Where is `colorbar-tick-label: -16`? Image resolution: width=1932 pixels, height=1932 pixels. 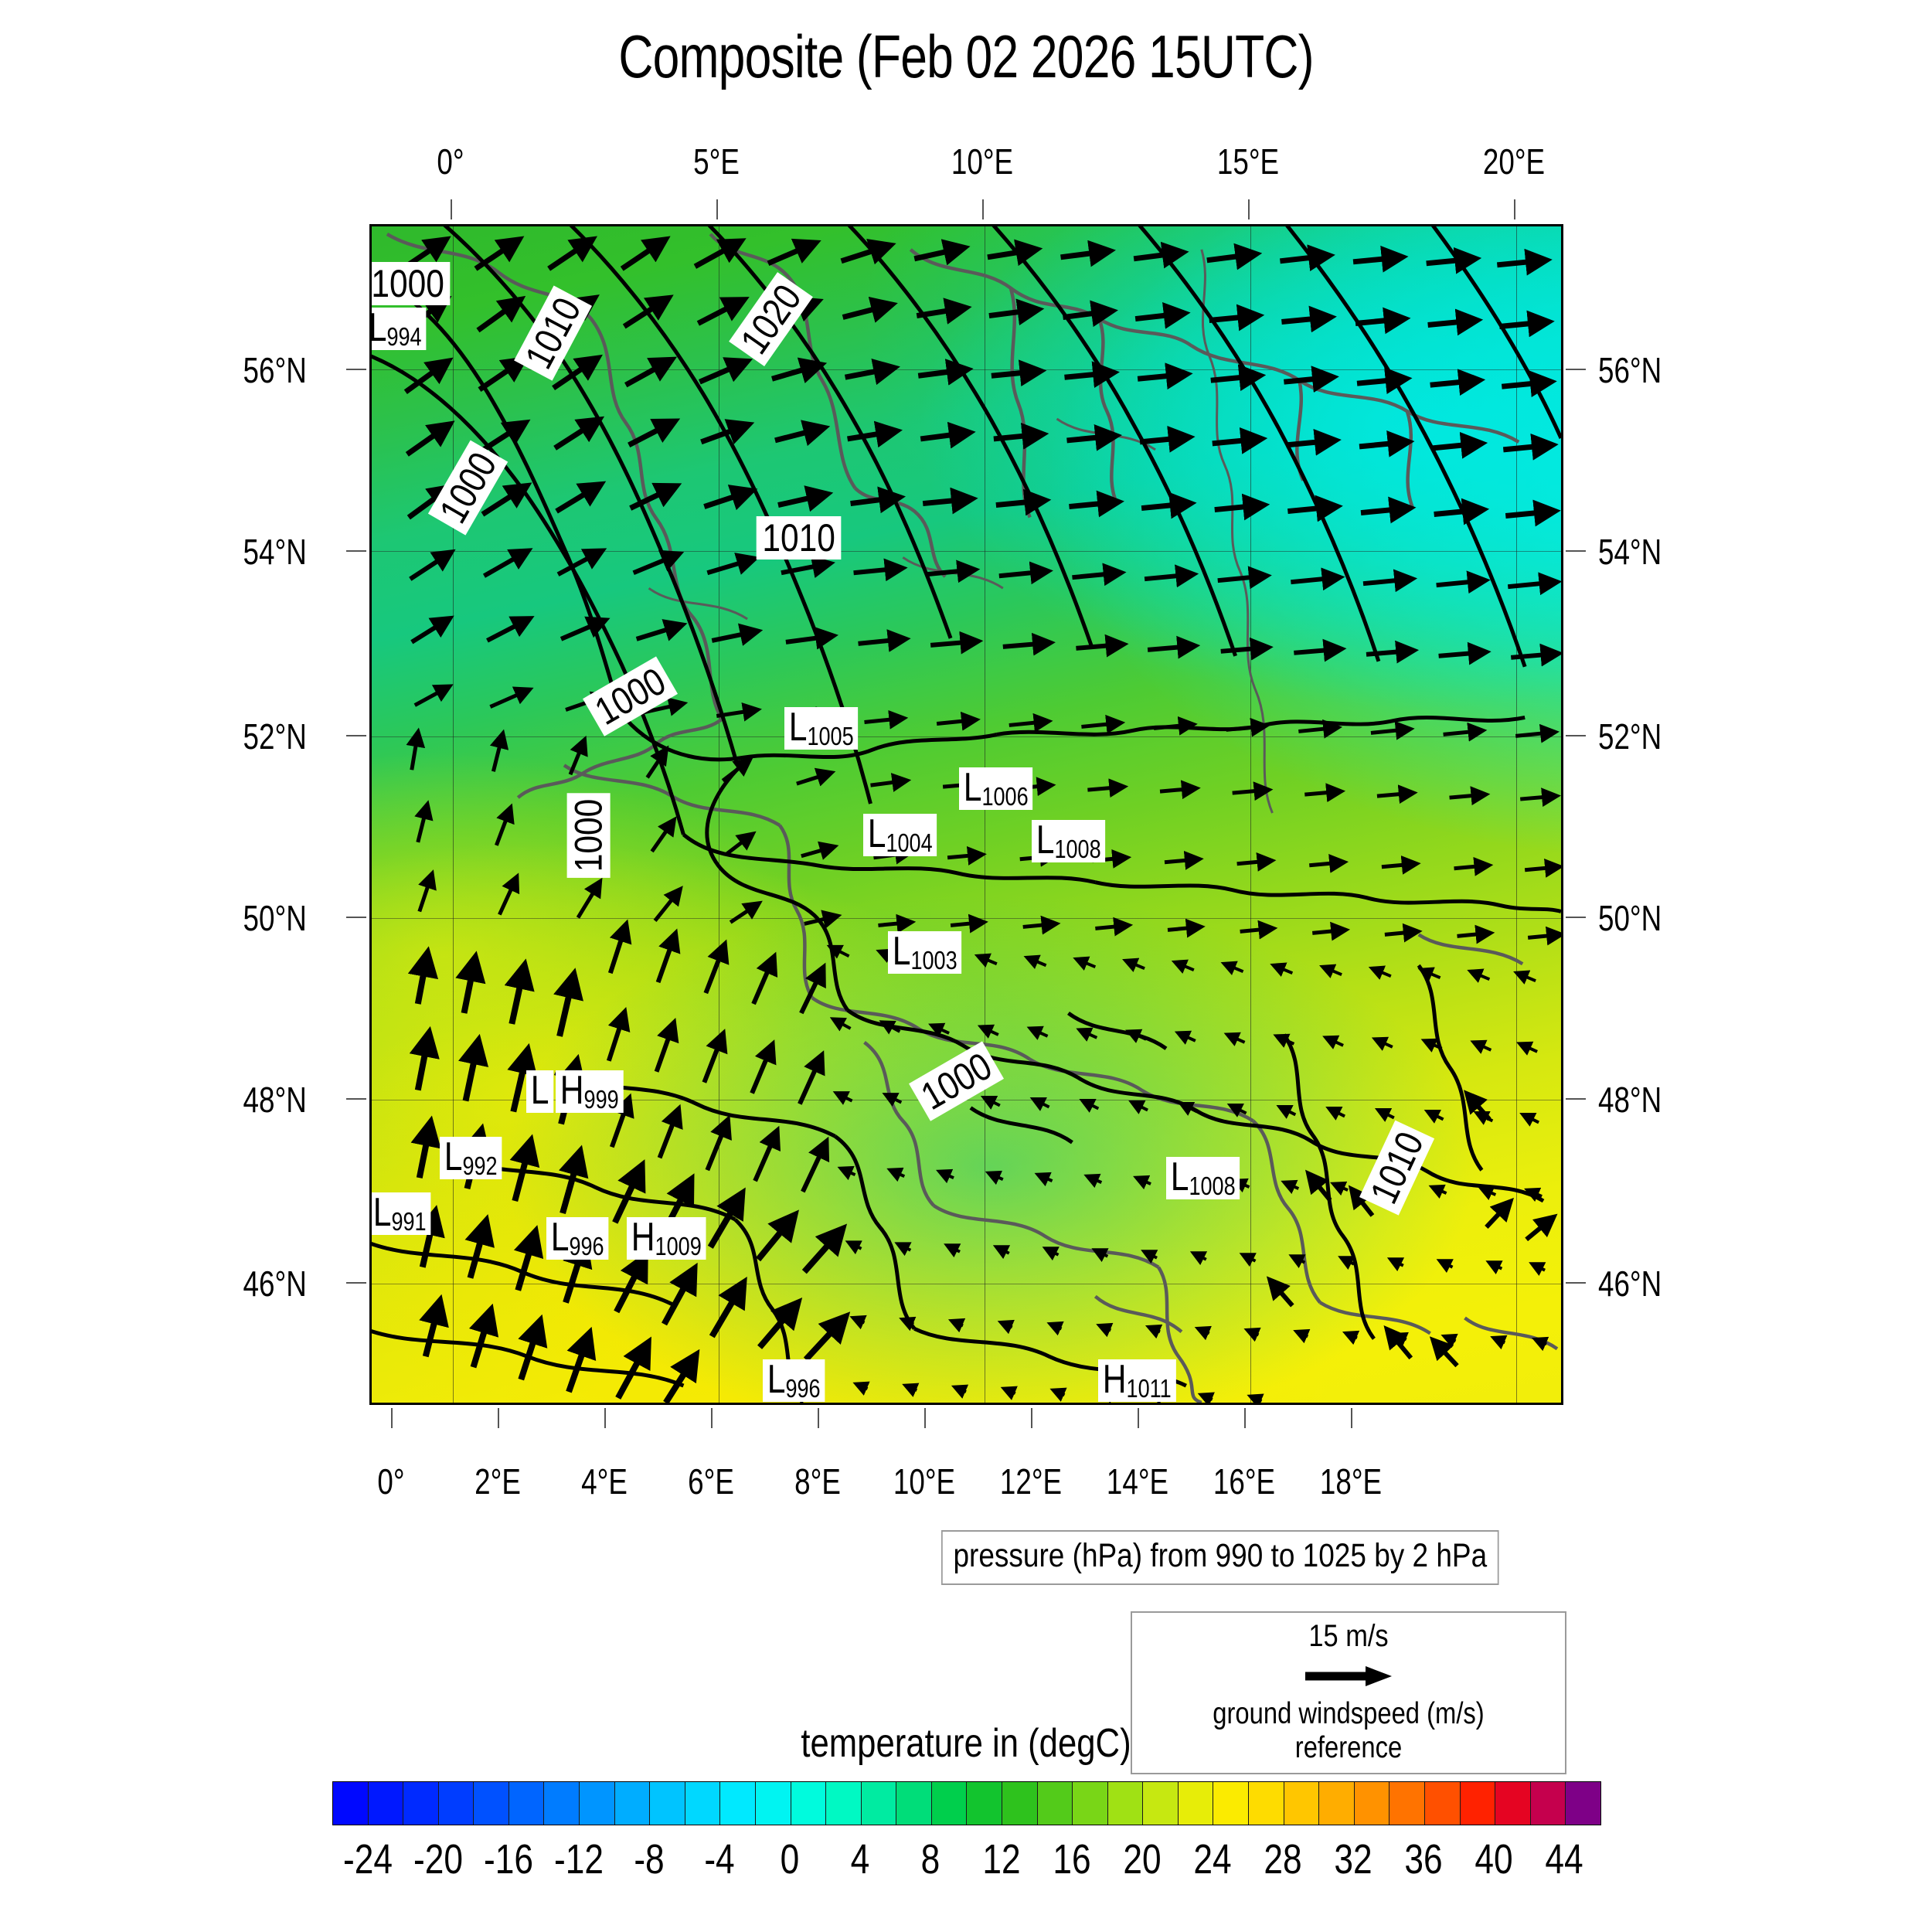 colorbar-tick-label: -16 is located at coordinates (508, 1859).